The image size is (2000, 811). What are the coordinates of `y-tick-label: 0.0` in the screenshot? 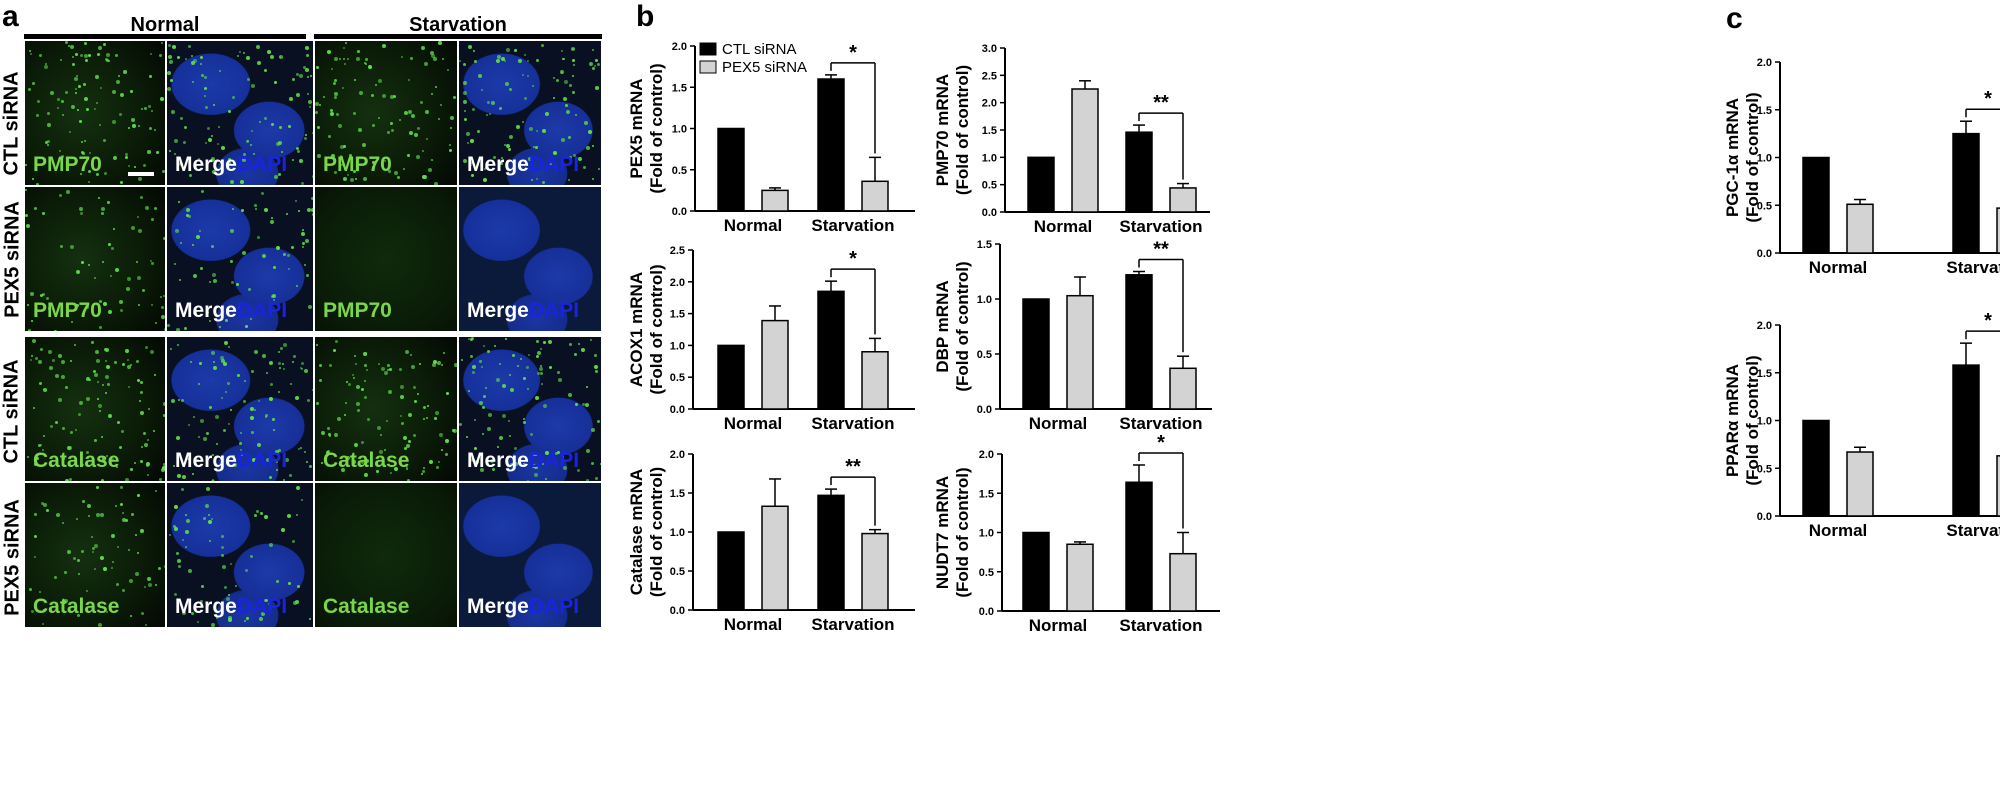 It's located at (984, 410).